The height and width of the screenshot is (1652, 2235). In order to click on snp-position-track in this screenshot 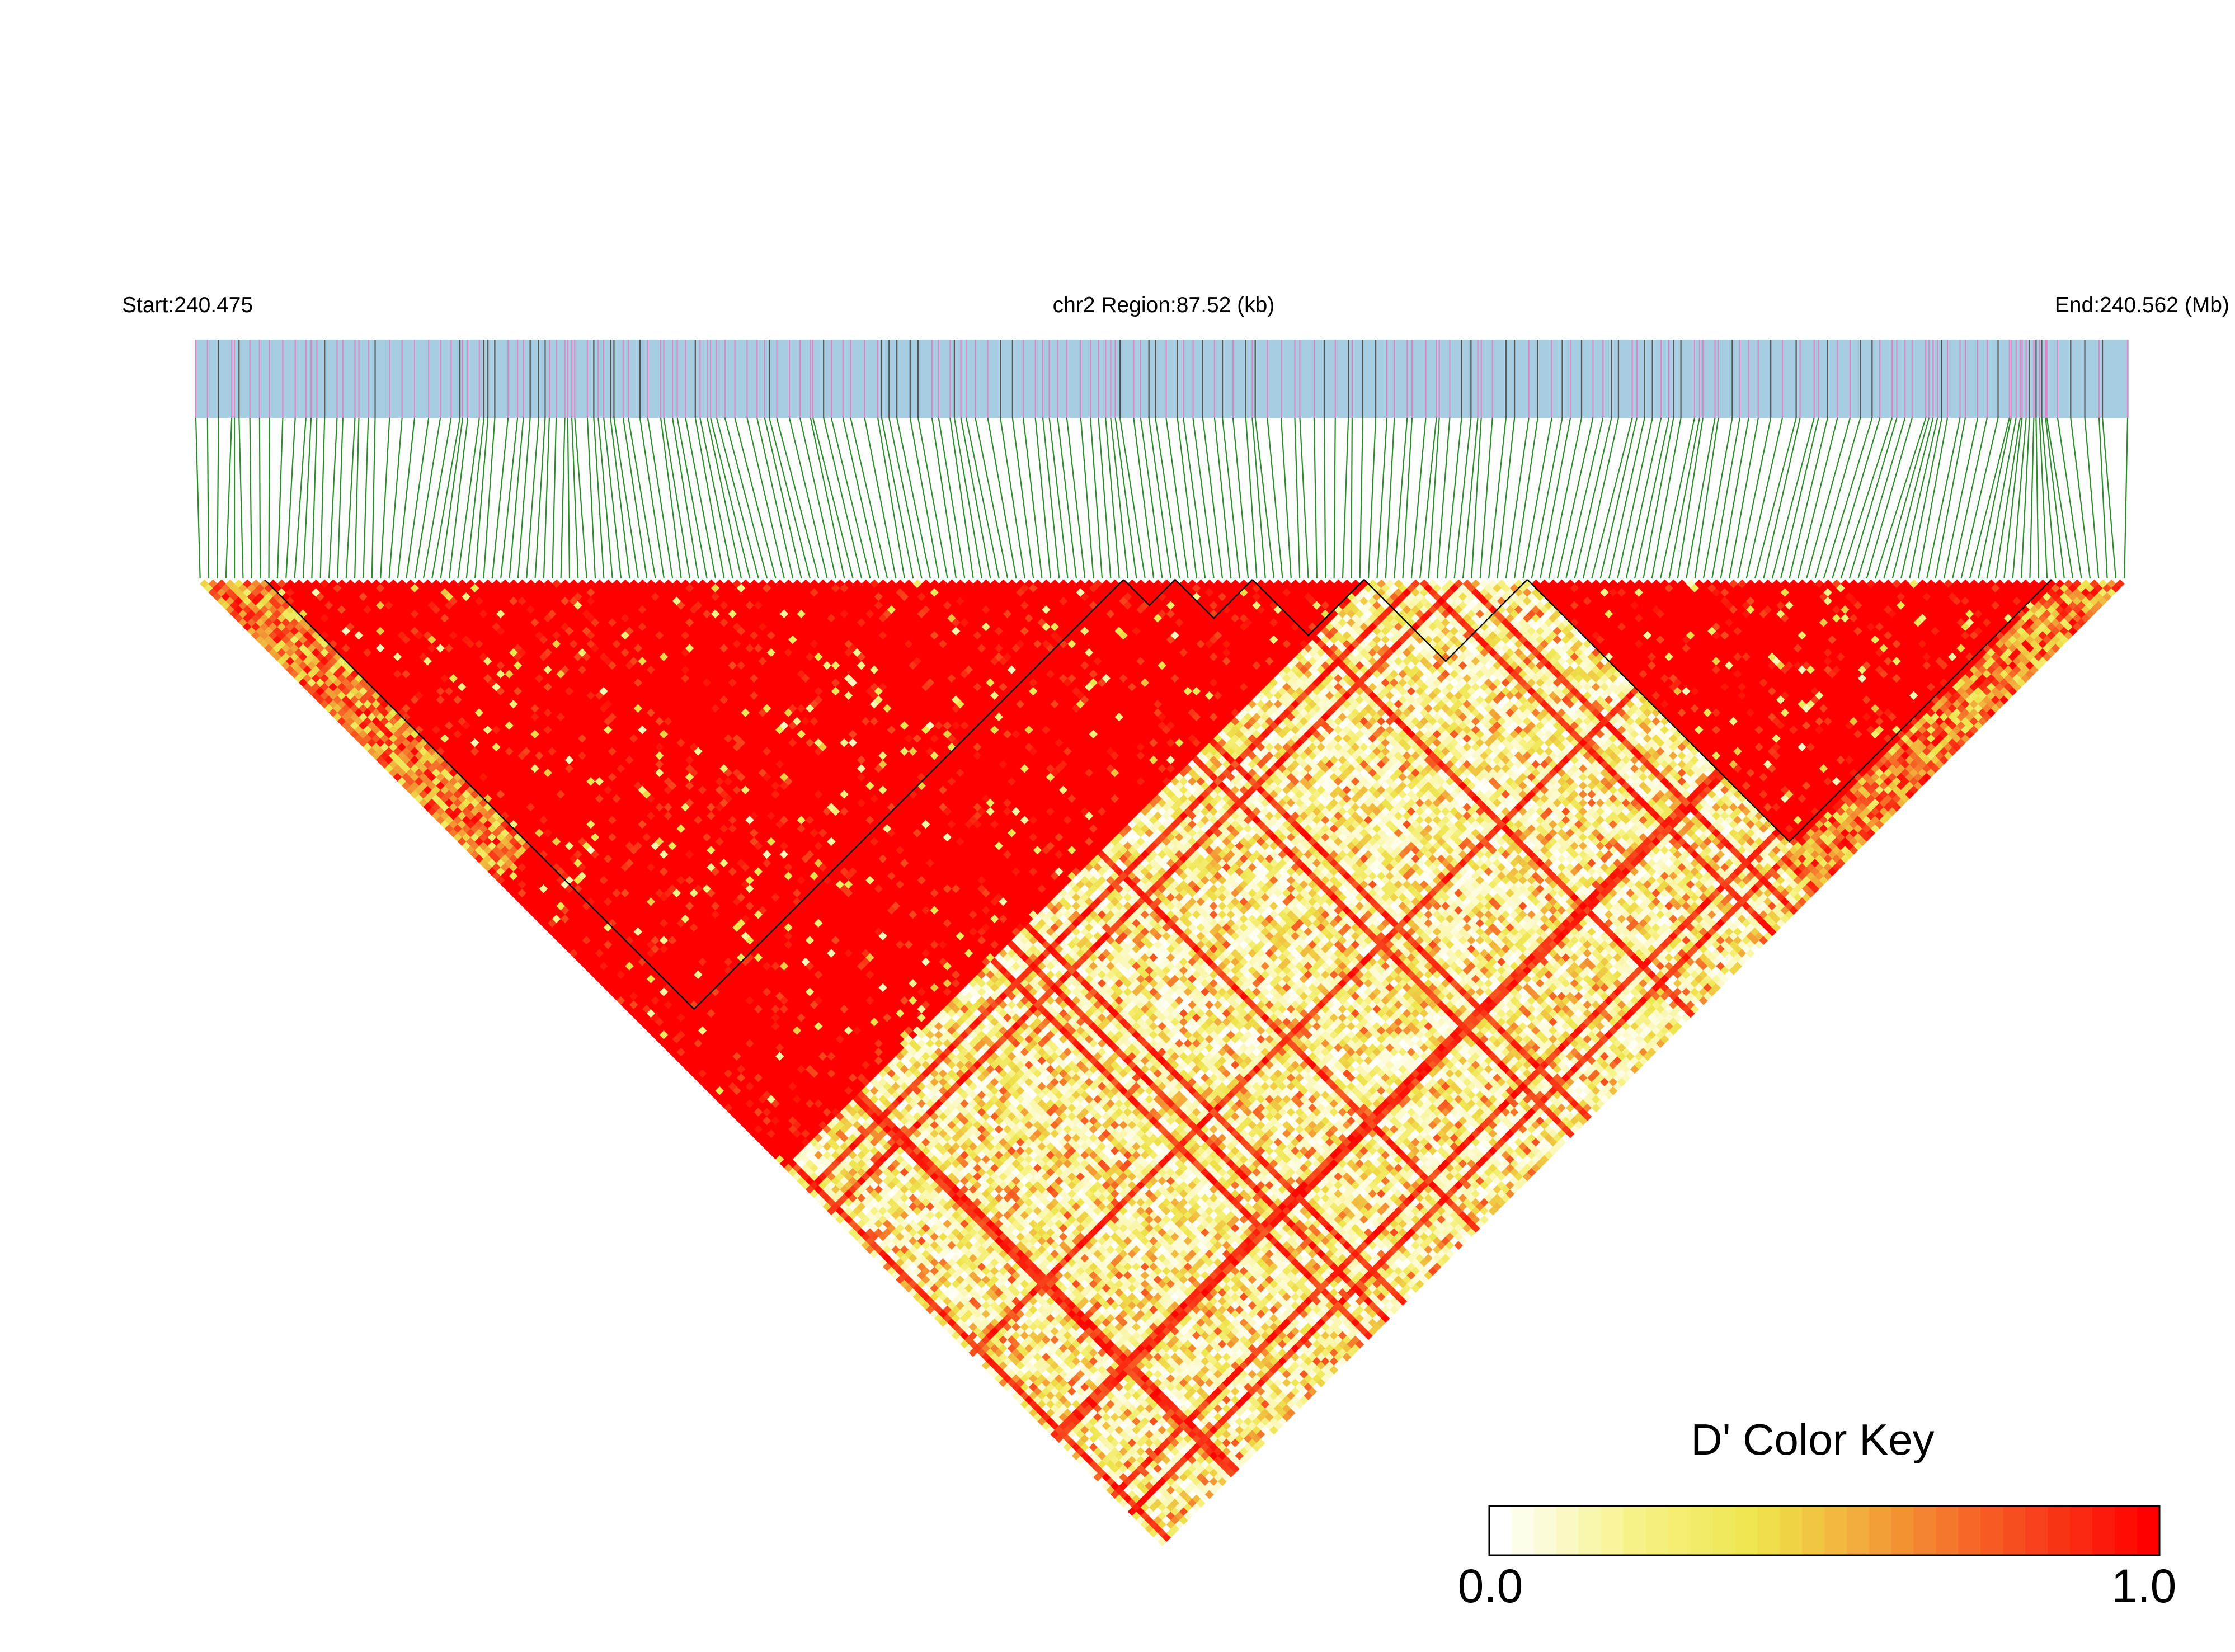, I will do `click(1162, 379)`.